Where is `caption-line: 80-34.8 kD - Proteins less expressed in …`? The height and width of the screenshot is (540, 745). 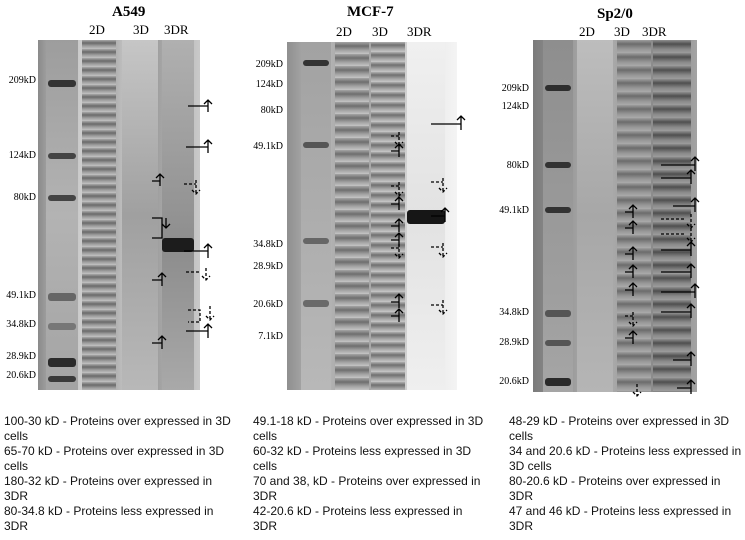 caption-line: 80-34.8 kD - Proteins less expressed in … is located at coordinates (109, 518).